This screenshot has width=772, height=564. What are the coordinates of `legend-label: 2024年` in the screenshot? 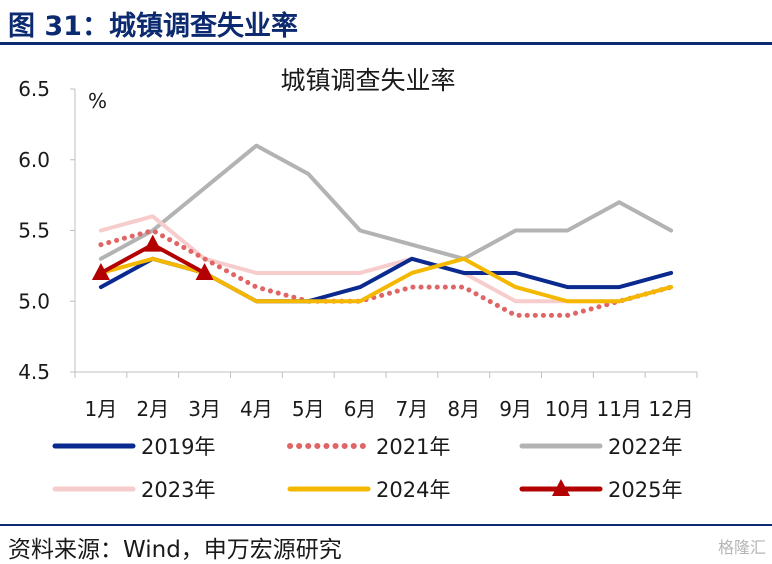 It's located at (413, 490).